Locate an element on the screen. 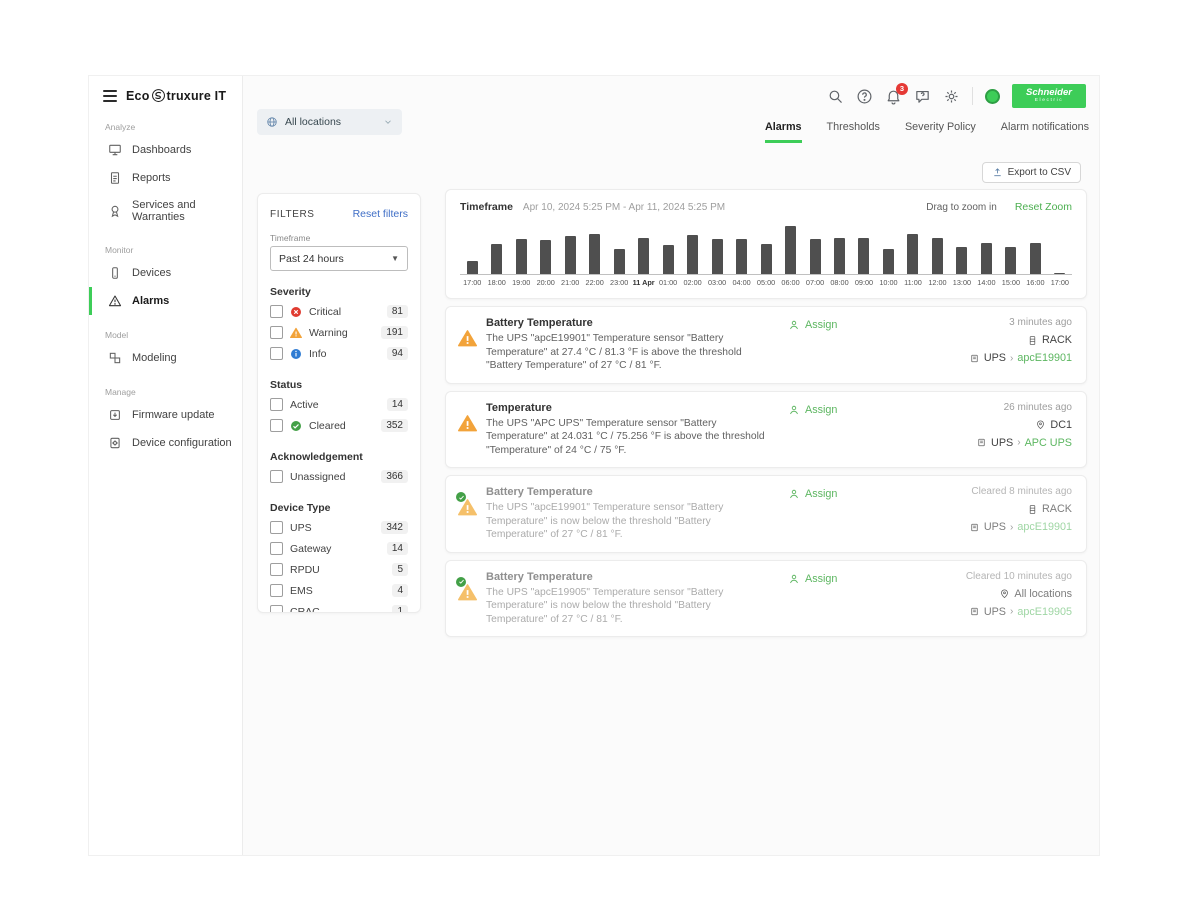 This screenshot has height=900, width=1200. schneider-electric-logo: Schneider Electric is located at coordinates (1049, 96).